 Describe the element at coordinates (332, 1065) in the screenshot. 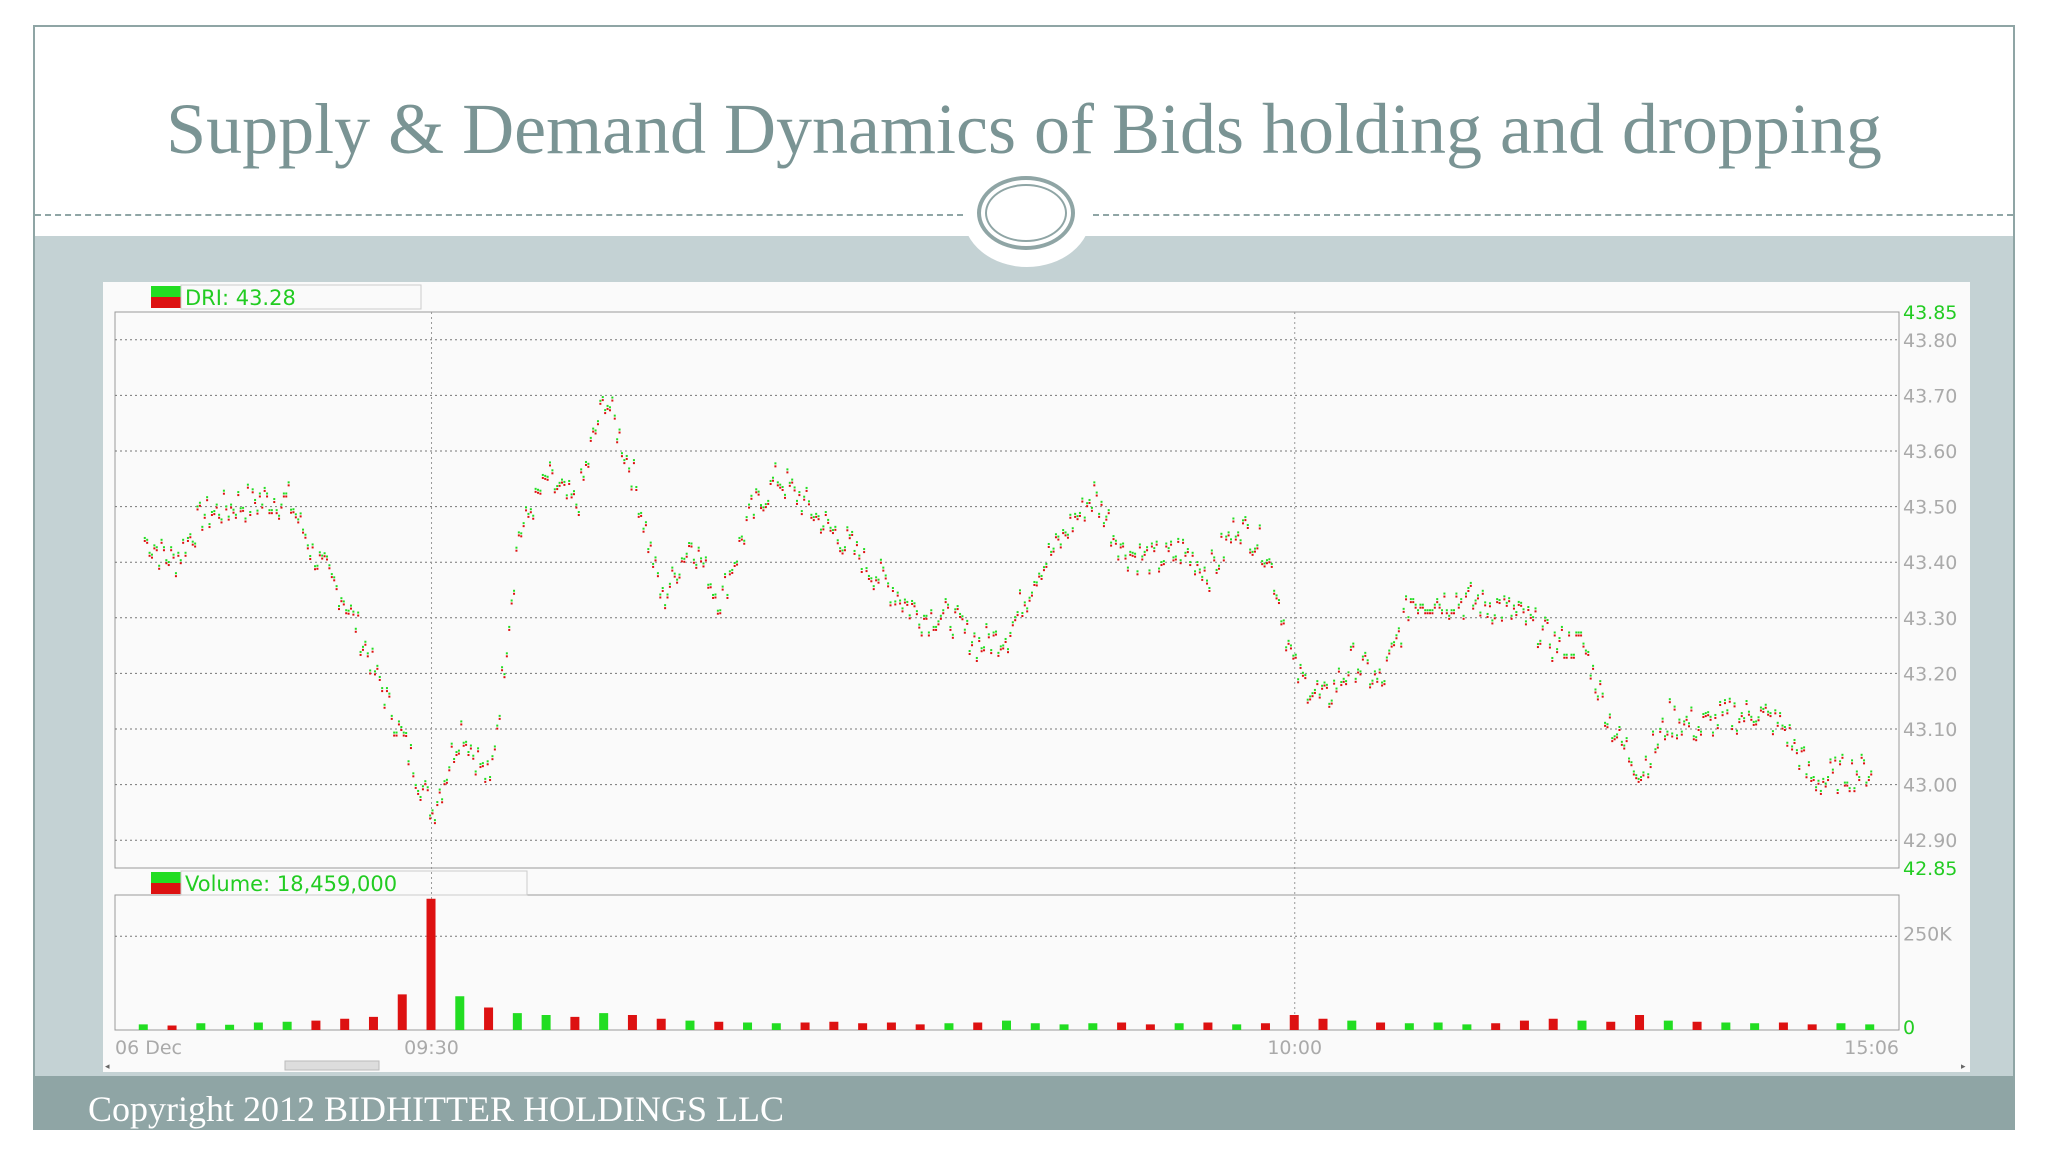

I see `scrollbar-thumb` at that location.